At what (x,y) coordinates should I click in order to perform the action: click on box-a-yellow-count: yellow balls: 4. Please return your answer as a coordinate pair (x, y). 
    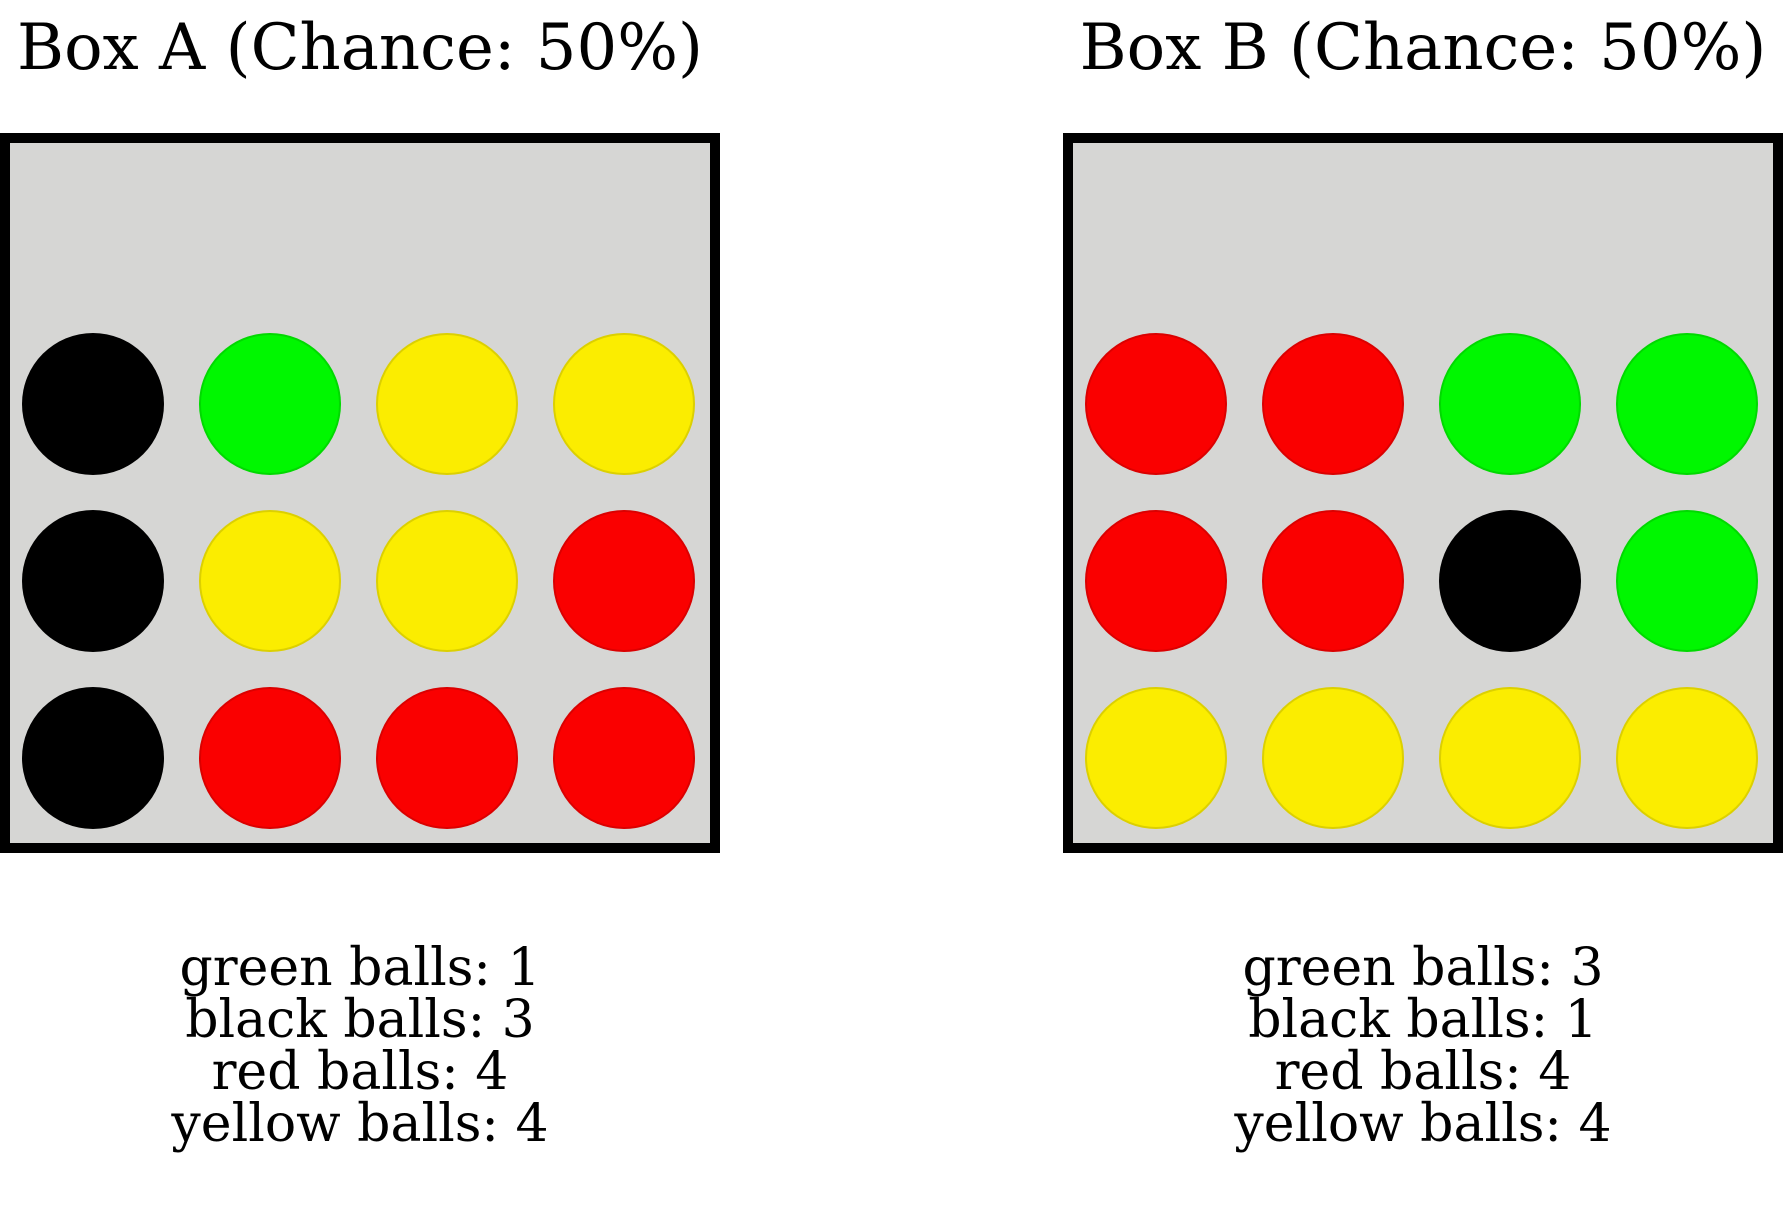
    Looking at the image, I should click on (360, 1124).